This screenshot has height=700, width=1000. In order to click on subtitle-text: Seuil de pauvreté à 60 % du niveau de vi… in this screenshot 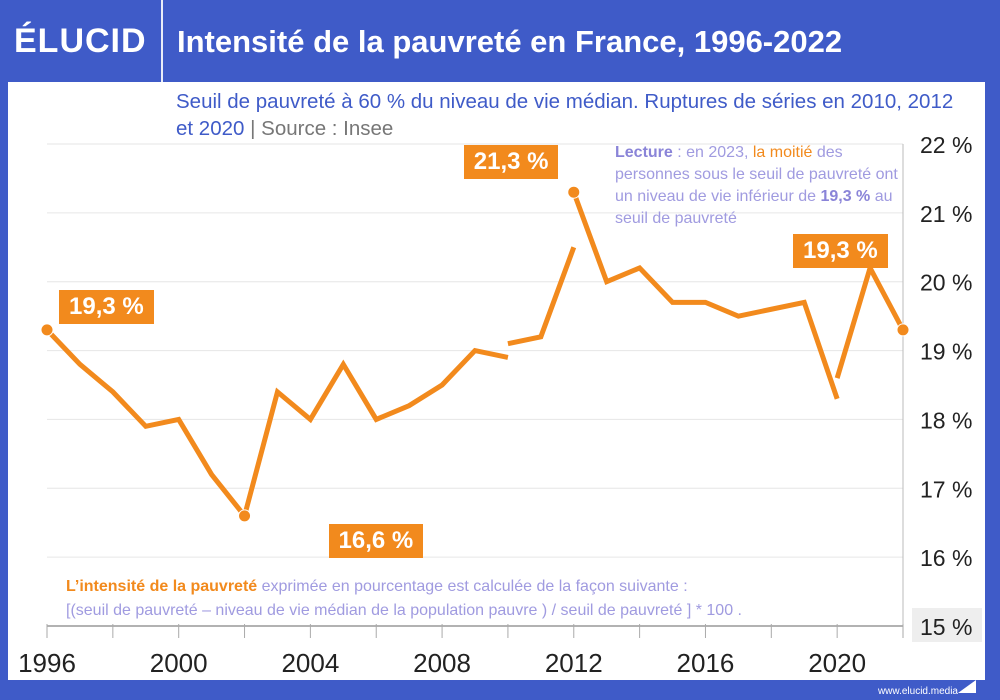, I will do `click(565, 115)`.